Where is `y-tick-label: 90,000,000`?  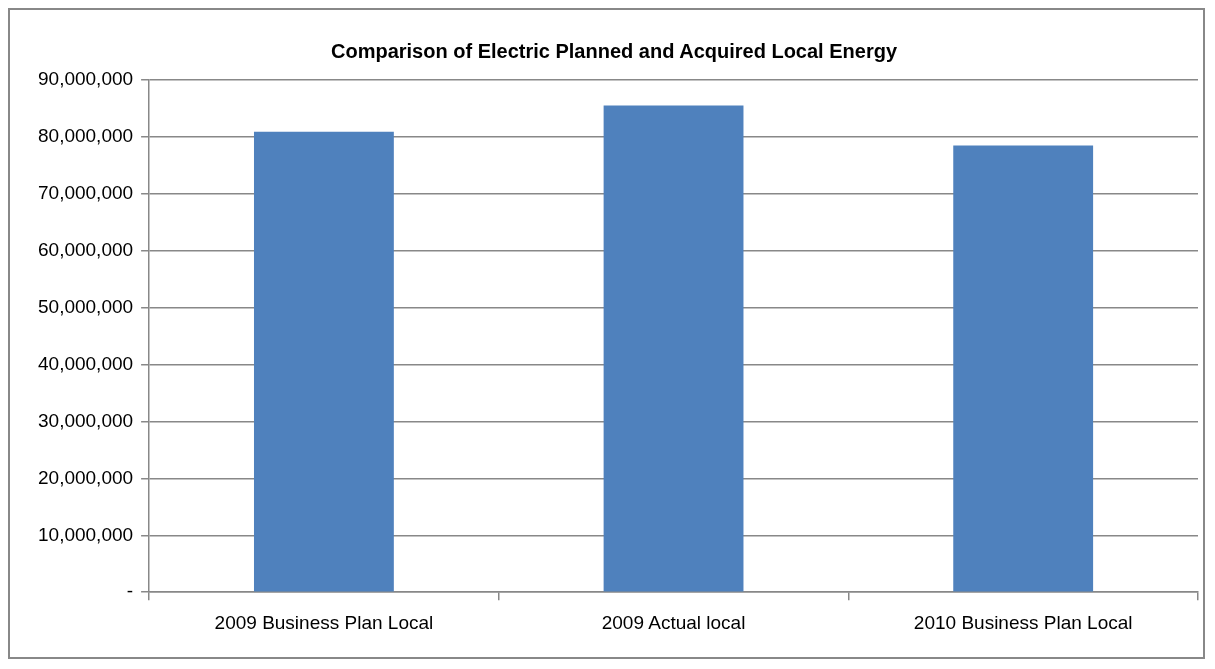
y-tick-label: 90,000,000 is located at coordinates (86, 79).